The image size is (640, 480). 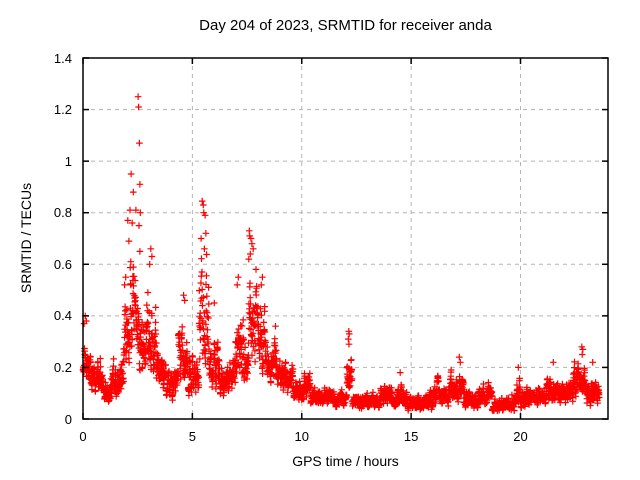 I want to click on y-tick-label-0.6: 0.6, so click(x=62, y=264).